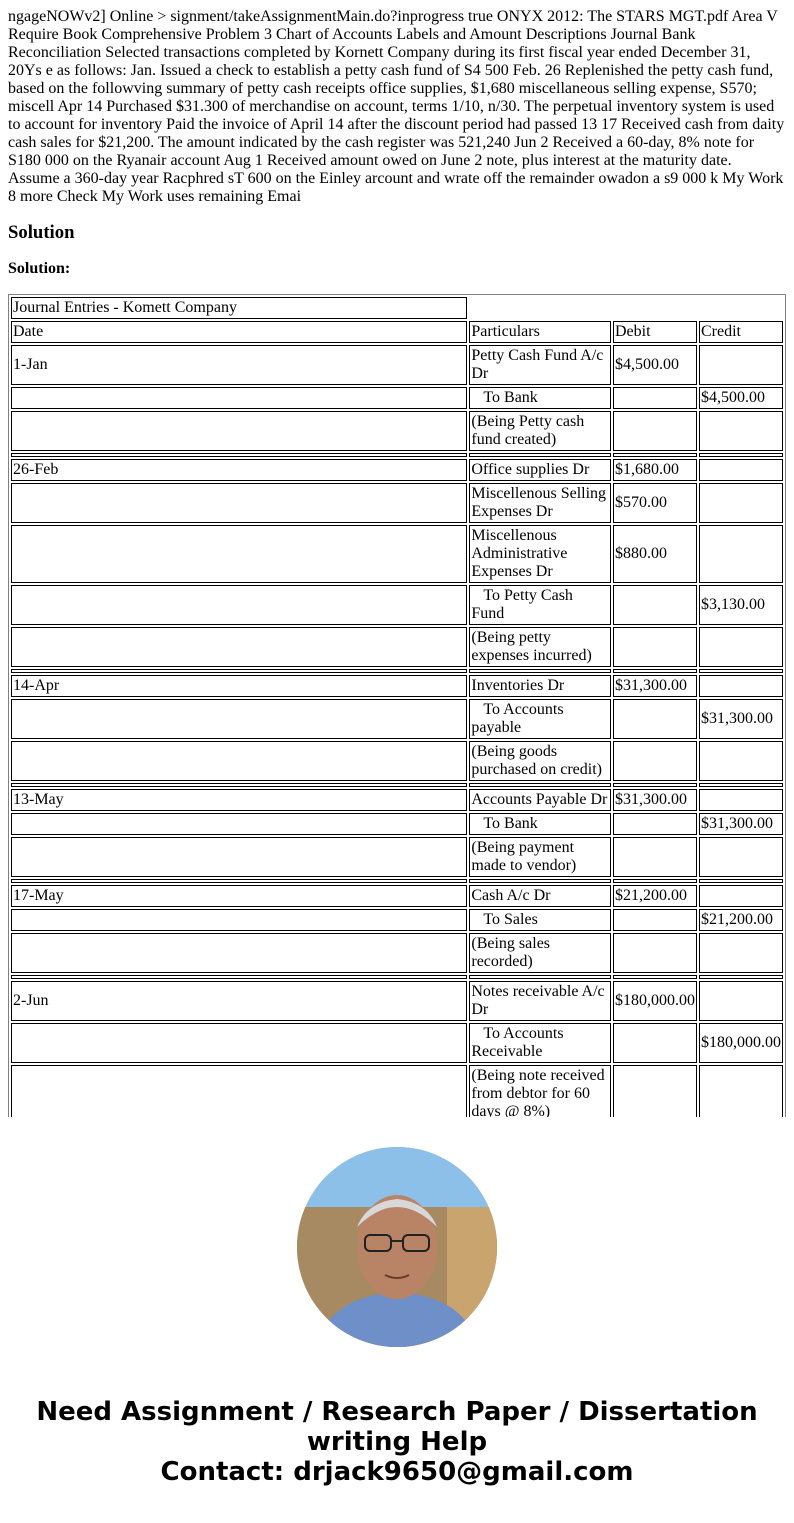 The width and height of the screenshot is (794, 1523). What do you see at coordinates (239, 686) in the screenshot?
I see `date-cell: 14-Apr` at bounding box center [239, 686].